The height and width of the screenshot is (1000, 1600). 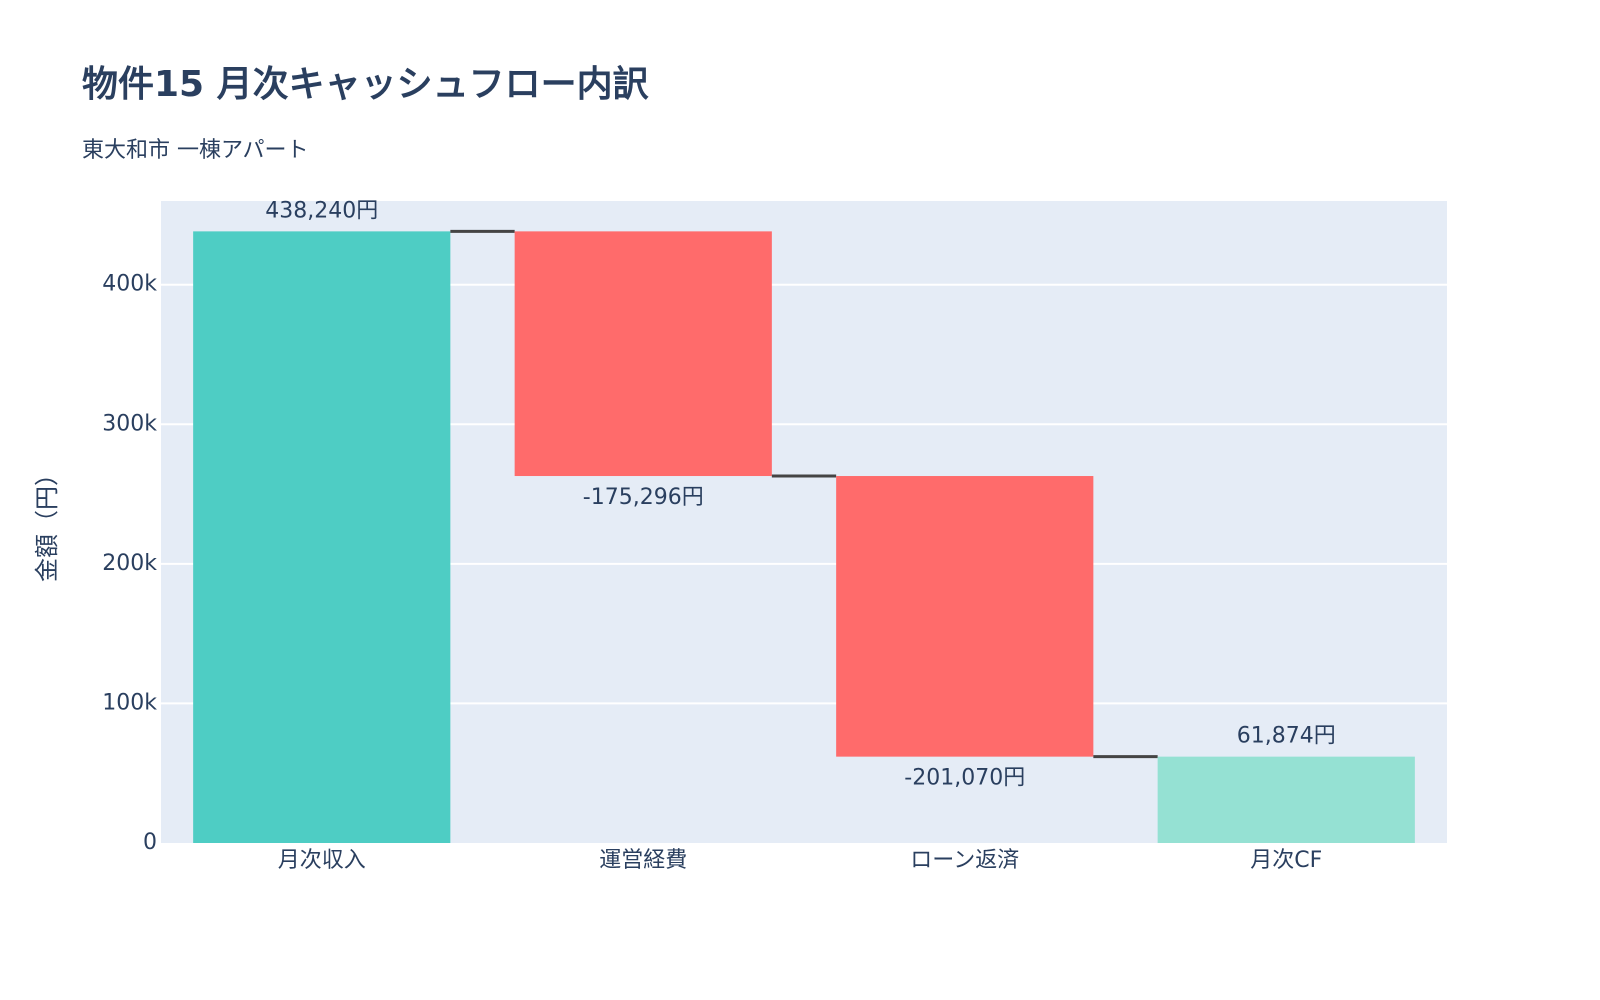 What do you see at coordinates (150, 842) in the screenshot?
I see `y-tick-label: 0` at bounding box center [150, 842].